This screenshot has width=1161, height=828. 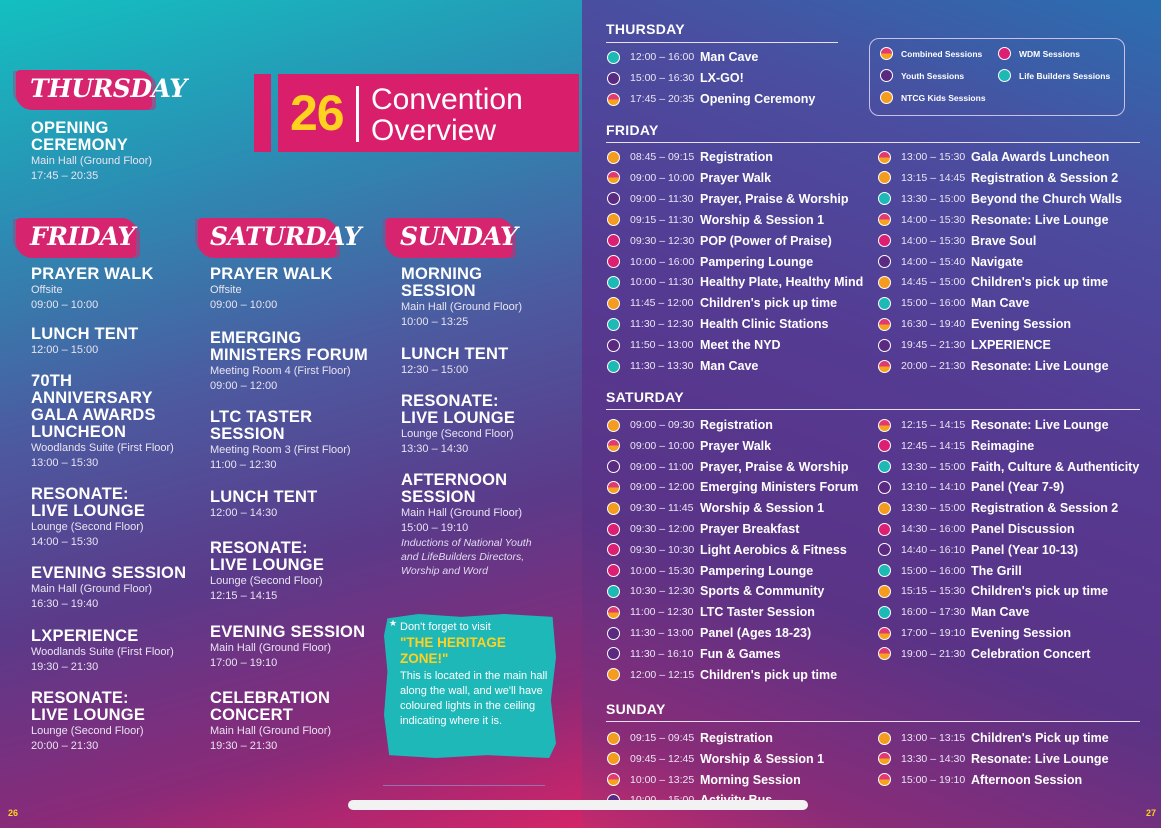 I want to click on friday-rule, so click(x=873, y=142).